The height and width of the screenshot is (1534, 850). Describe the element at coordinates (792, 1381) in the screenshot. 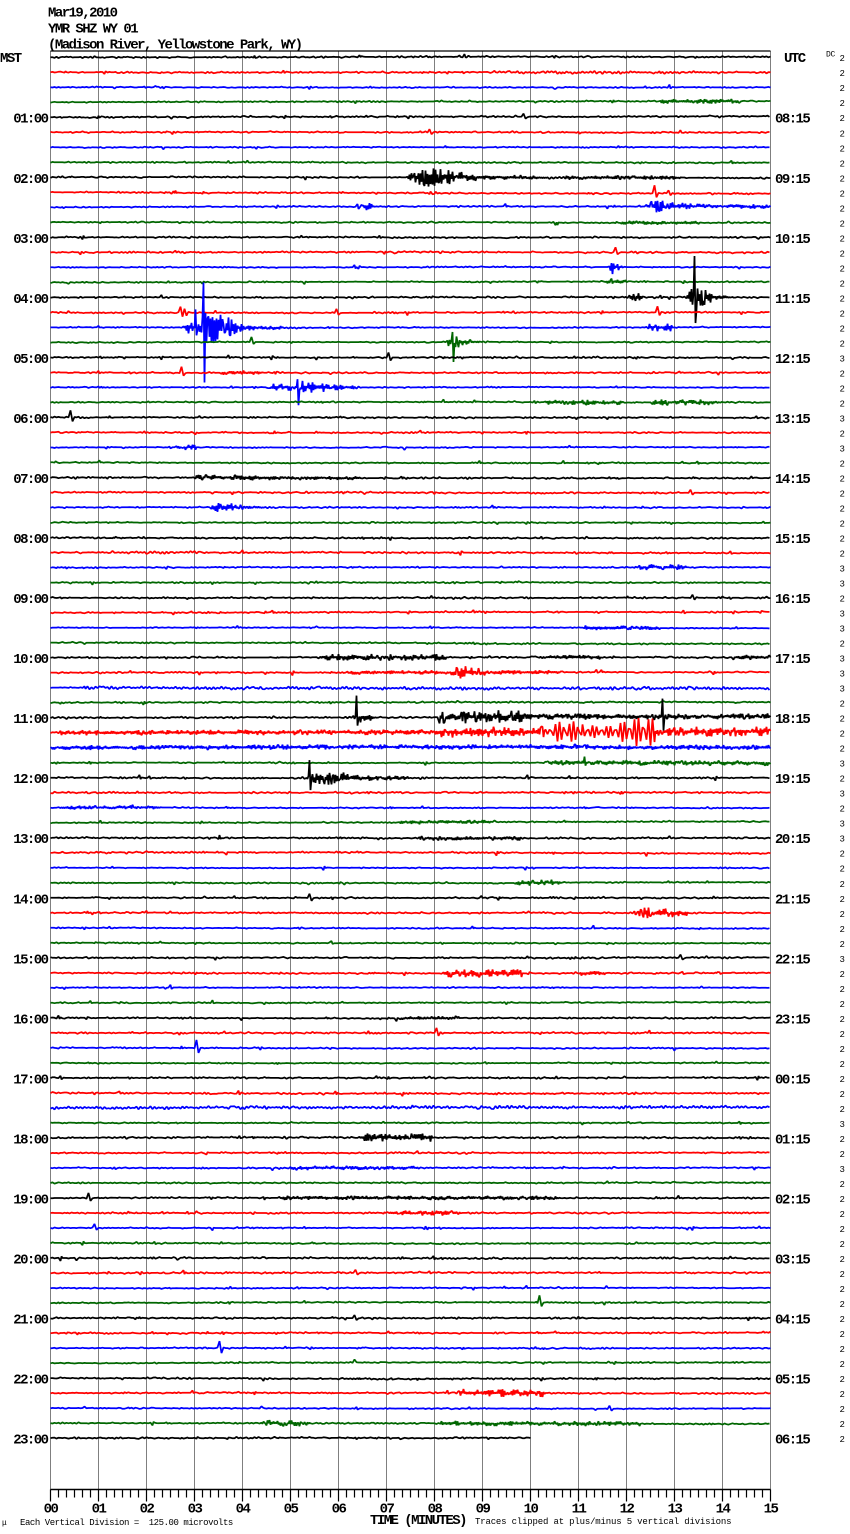

I see `svg-text: 05:15` at that location.